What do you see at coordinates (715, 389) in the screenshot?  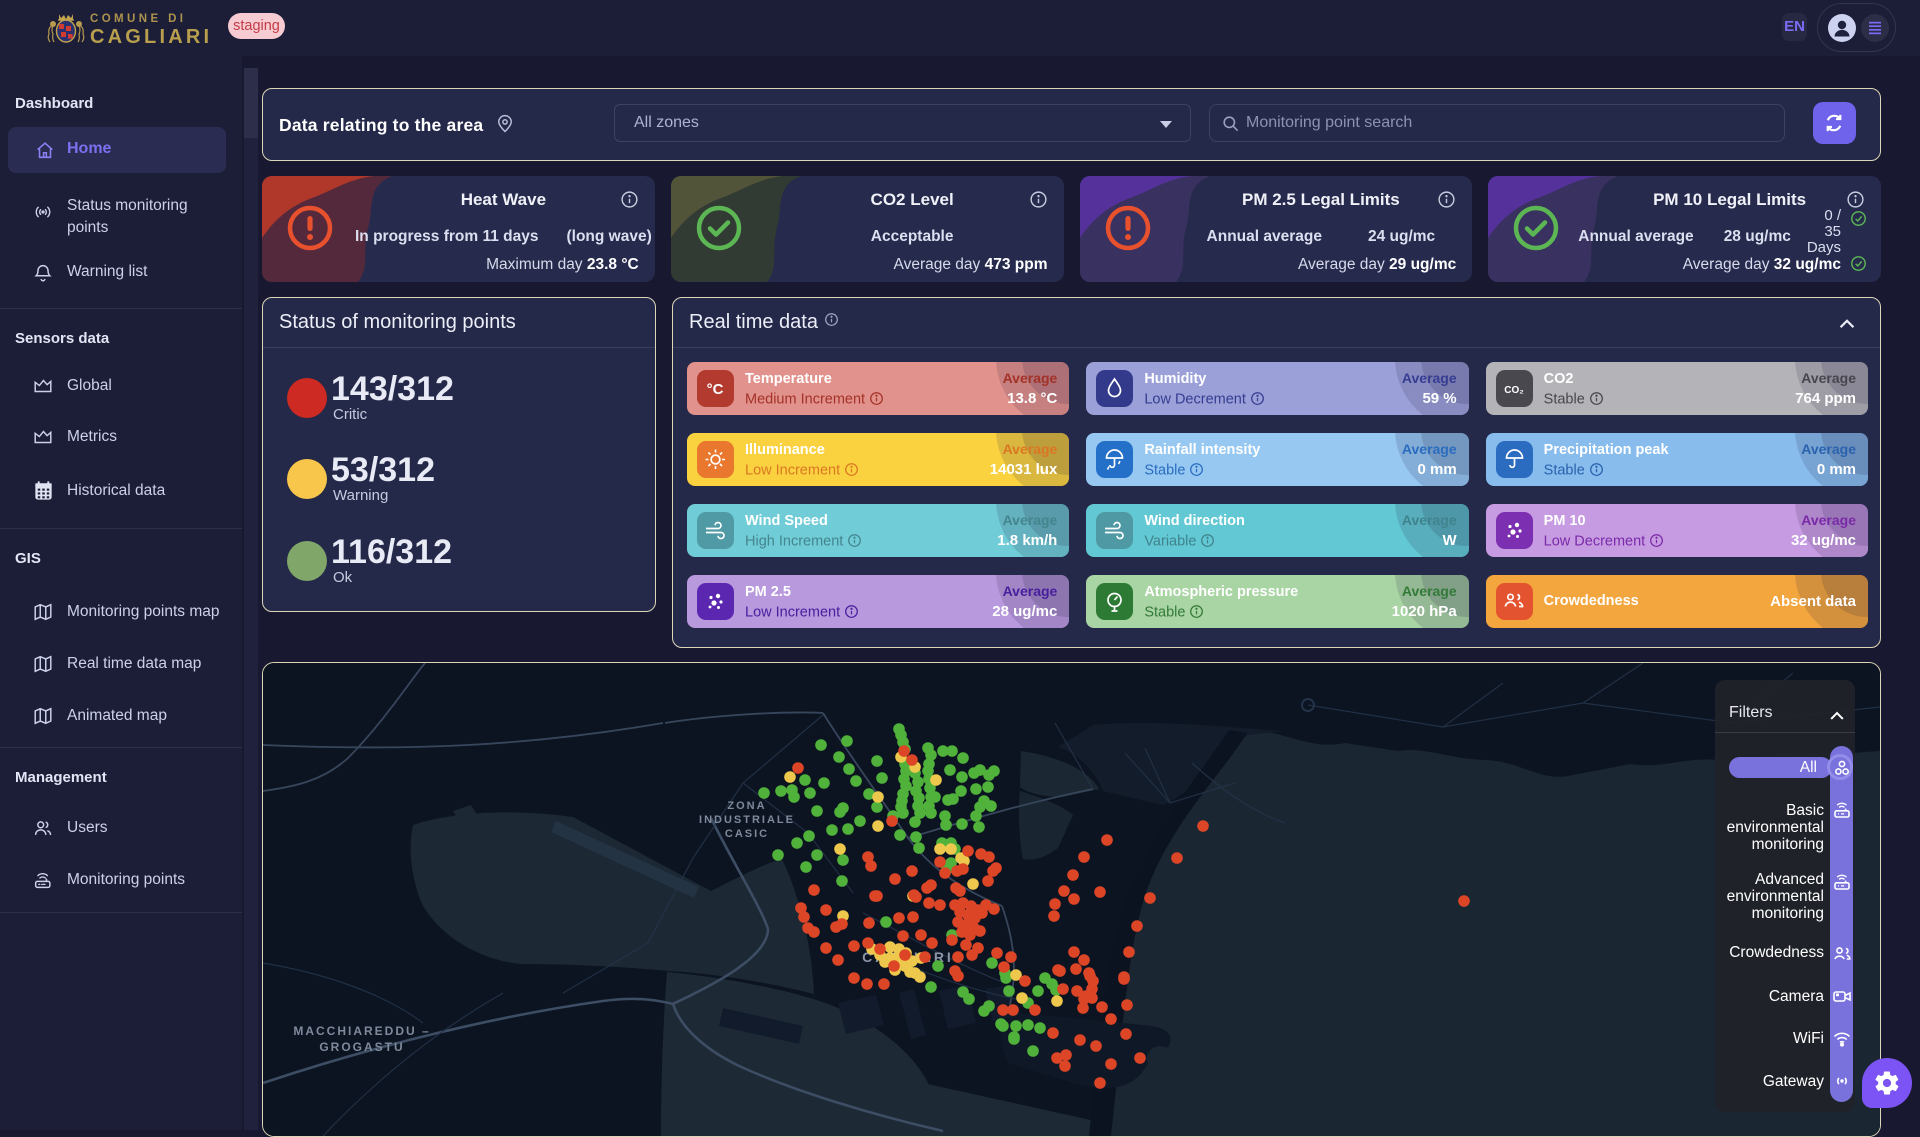 I see `svg-text: °C` at bounding box center [715, 389].